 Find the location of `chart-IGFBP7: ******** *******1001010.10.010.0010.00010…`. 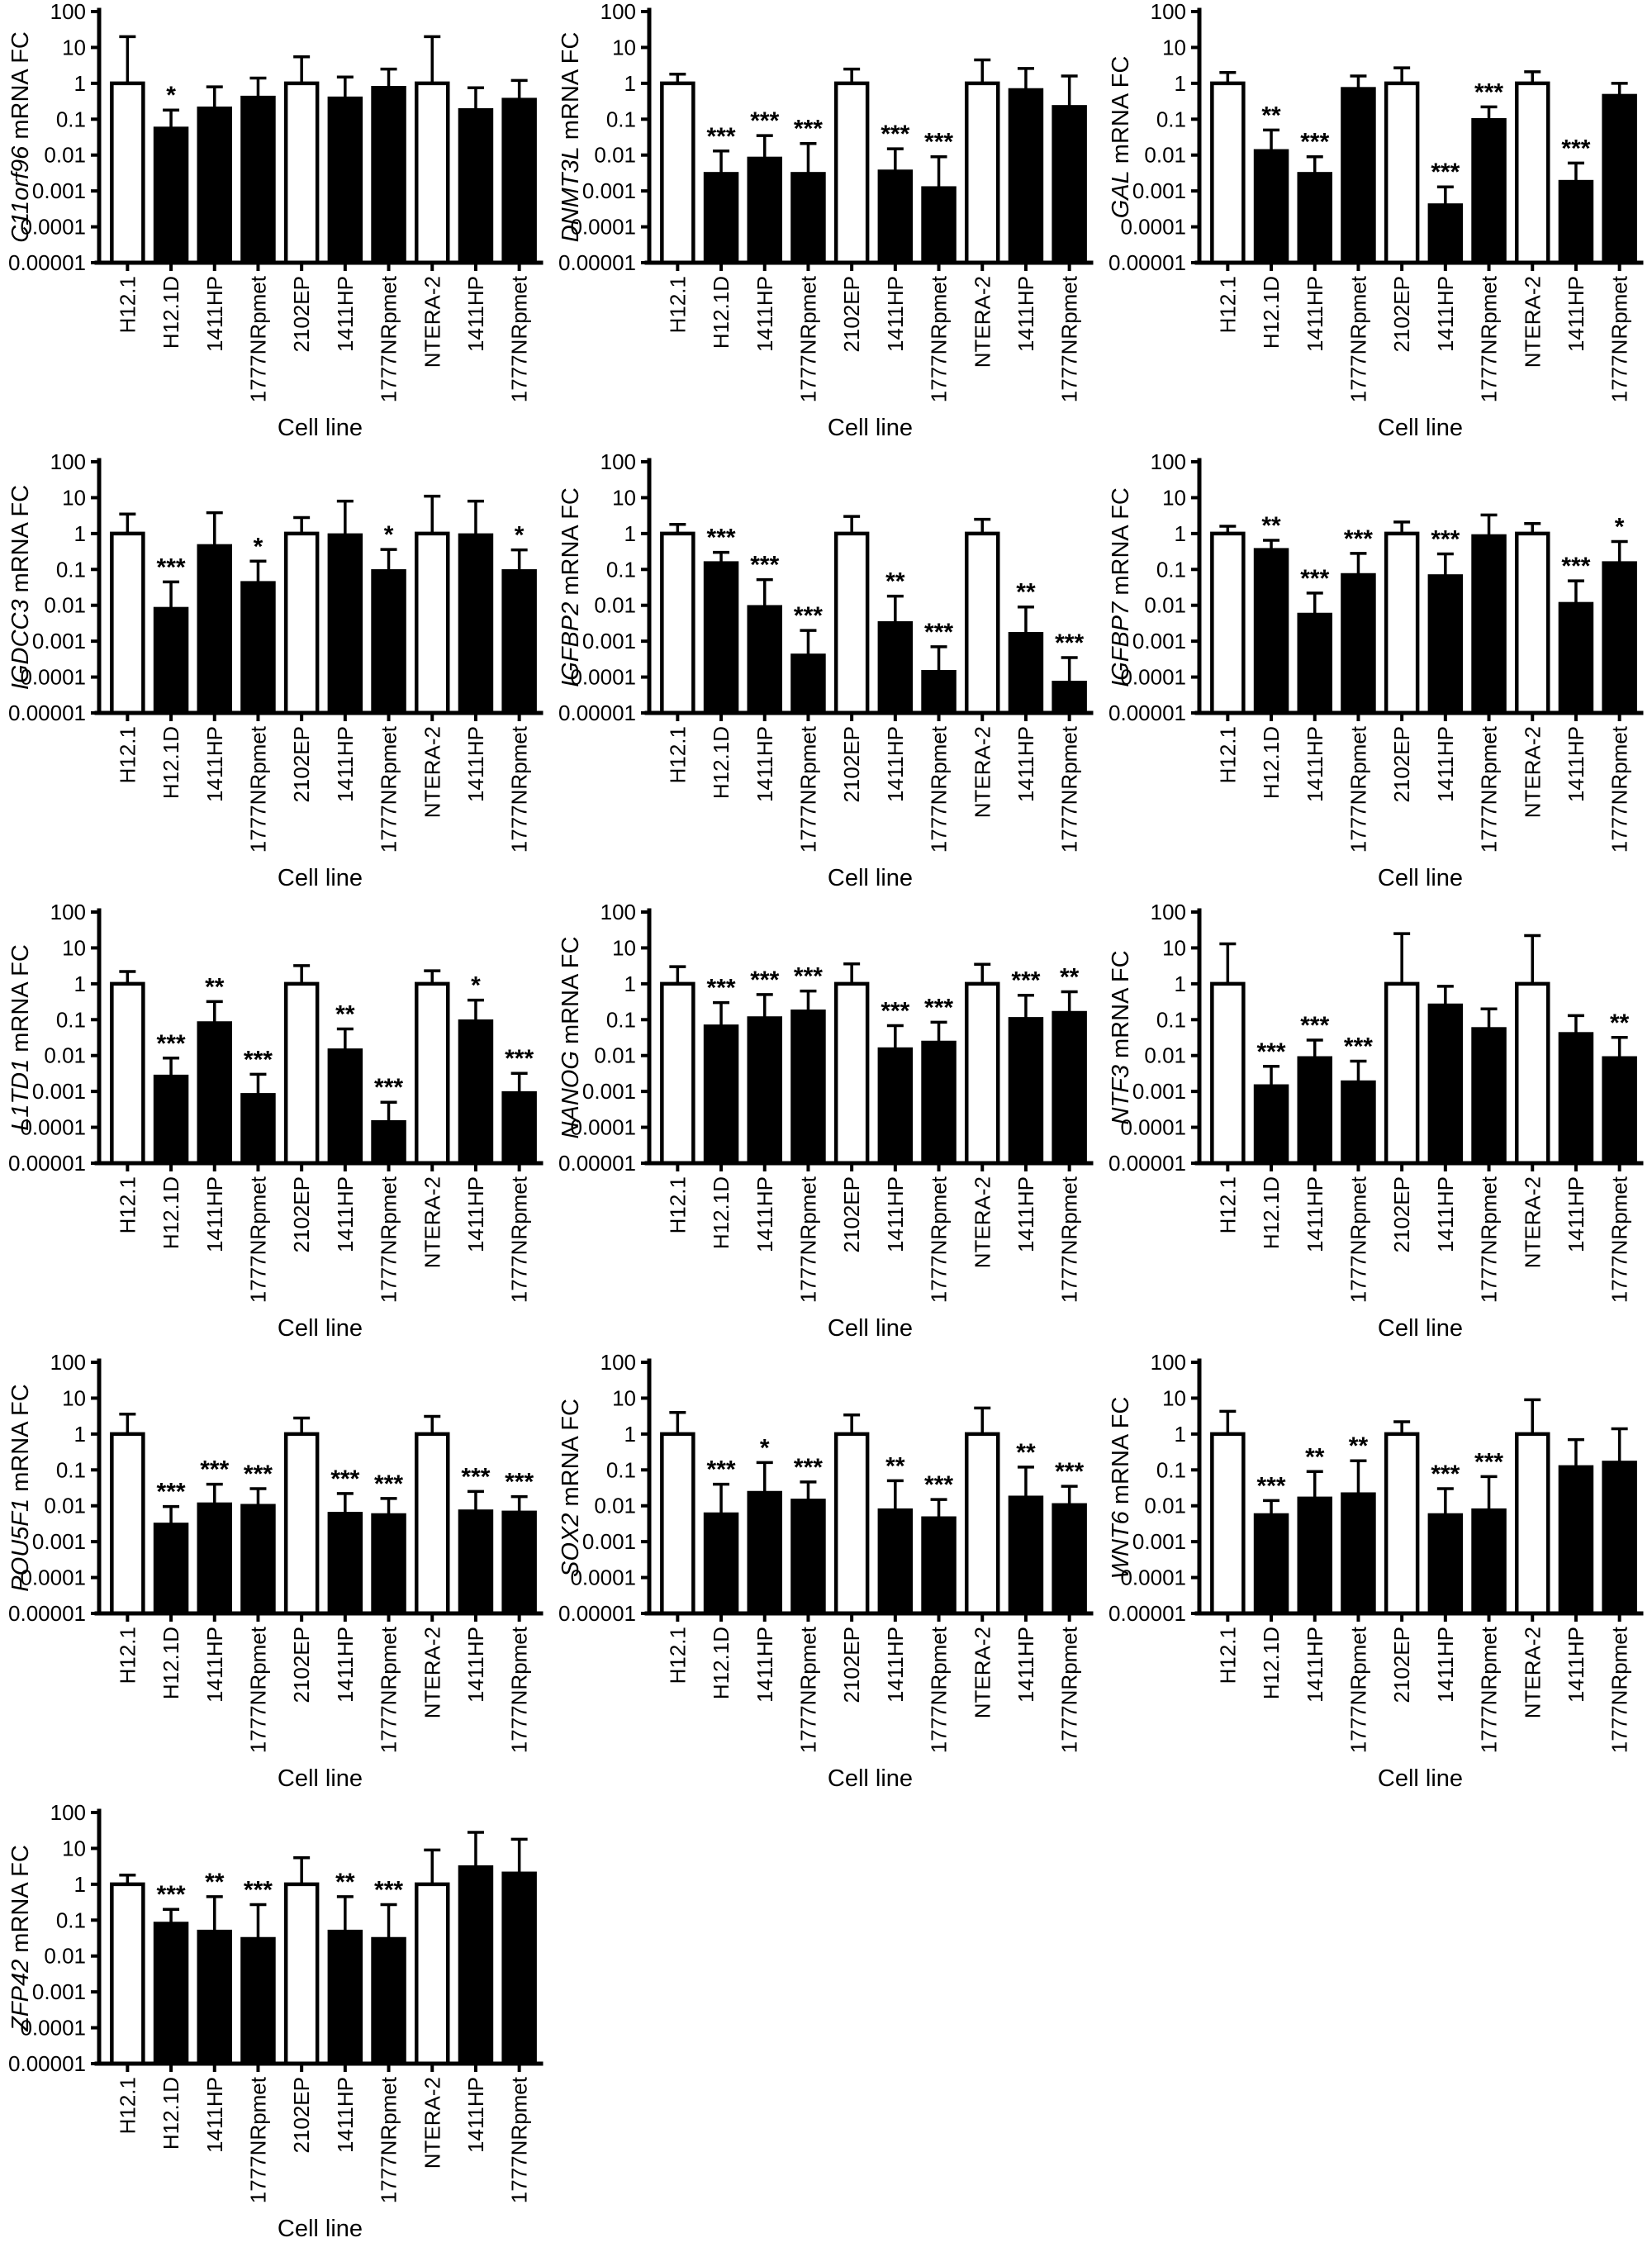

chart-IGFBP7: ******** *******1001010.10.010.0010.00010… is located at coordinates (1376, 670).